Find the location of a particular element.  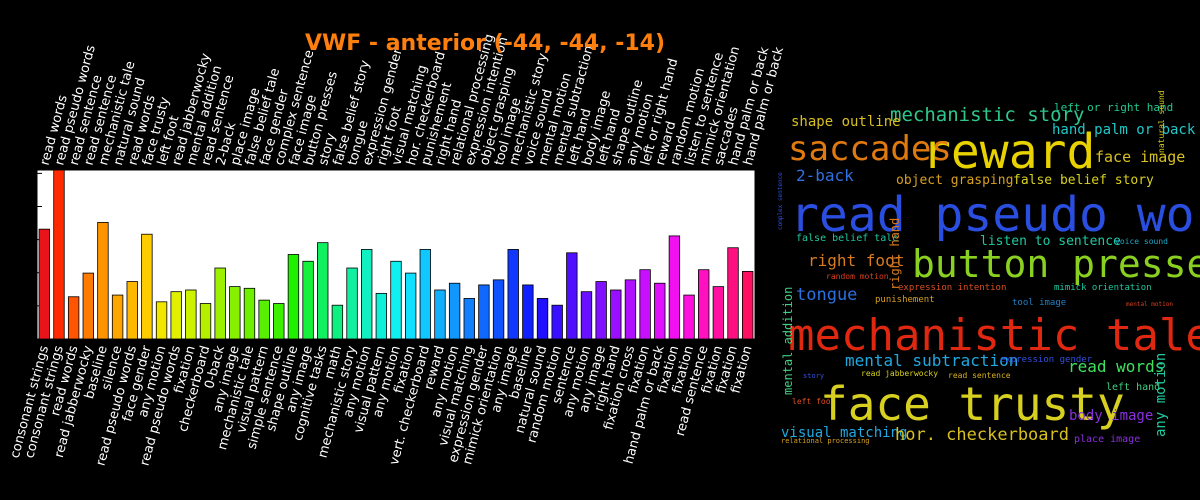

word-cloud-term: body image is located at coordinates (1111, 416).